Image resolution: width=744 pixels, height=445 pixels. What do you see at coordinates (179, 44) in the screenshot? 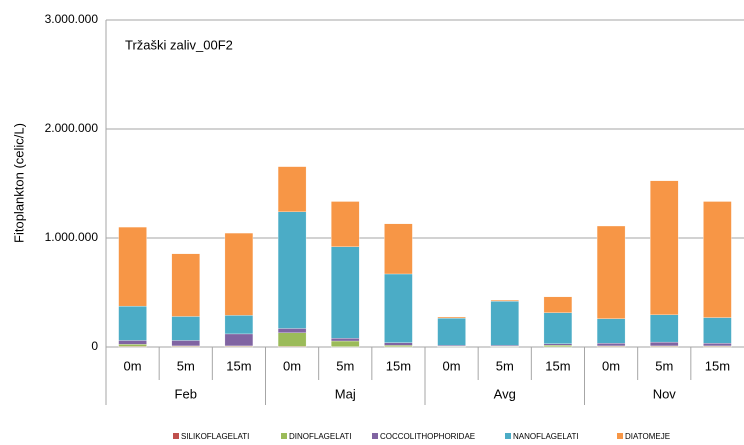
I see `annotation: Tržaški zaliv_00F2` at bounding box center [179, 44].